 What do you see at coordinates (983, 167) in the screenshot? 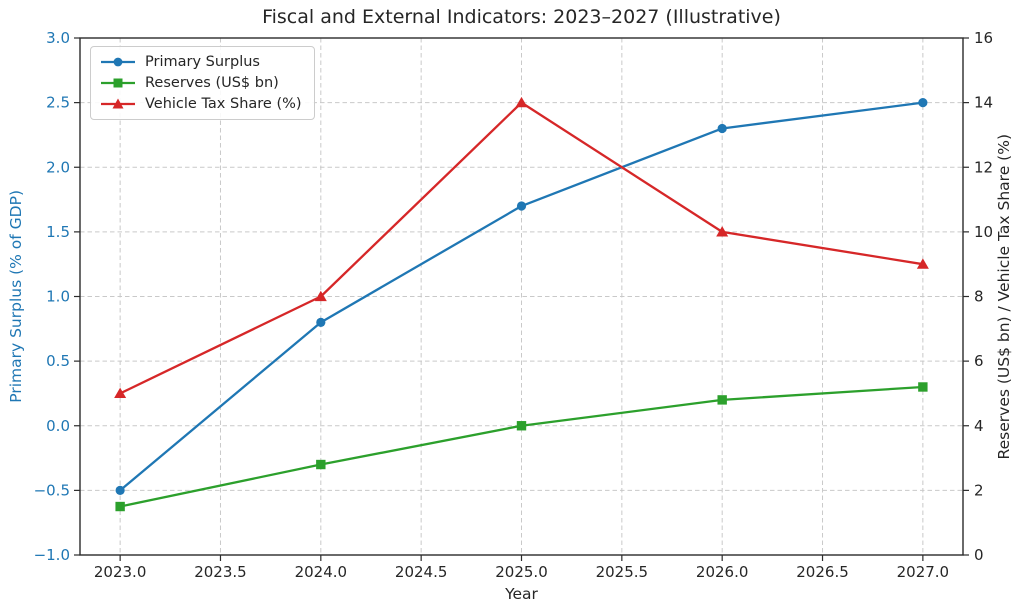
I see `svg-text: 12` at bounding box center [983, 167].